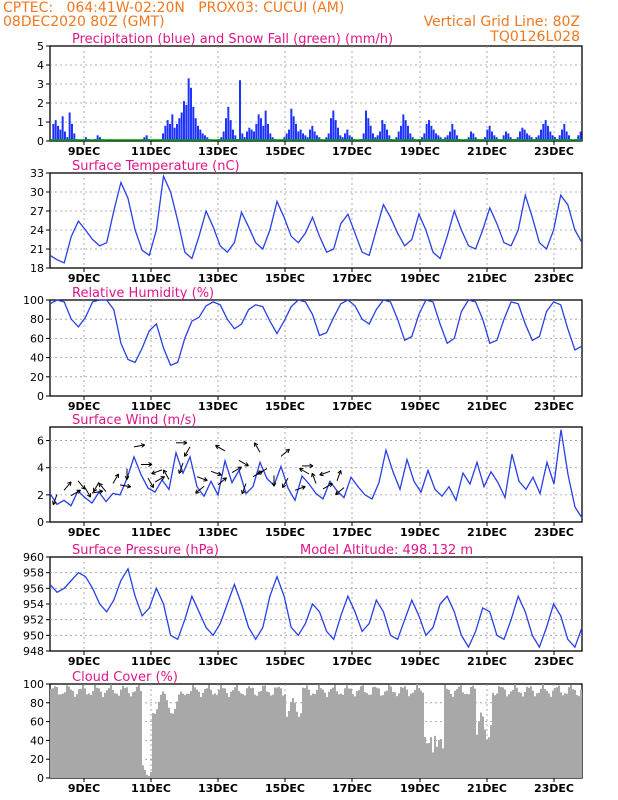  I want to click on panel-annotation: Model Altitude: 498.132 m, so click(386, 550).